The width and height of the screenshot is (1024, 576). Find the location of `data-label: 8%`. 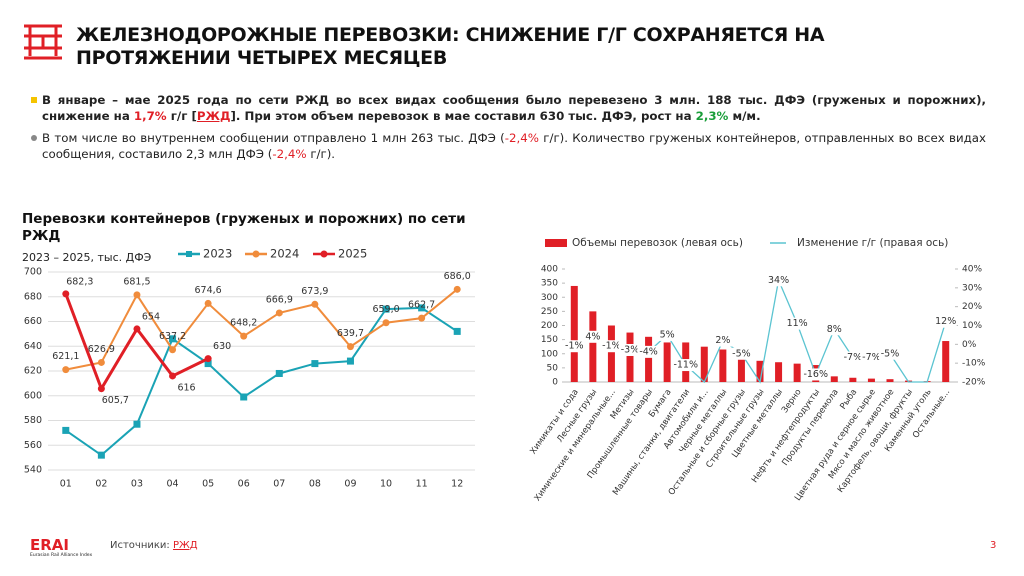

data-label: 8% is located at coordinates (834, 329).